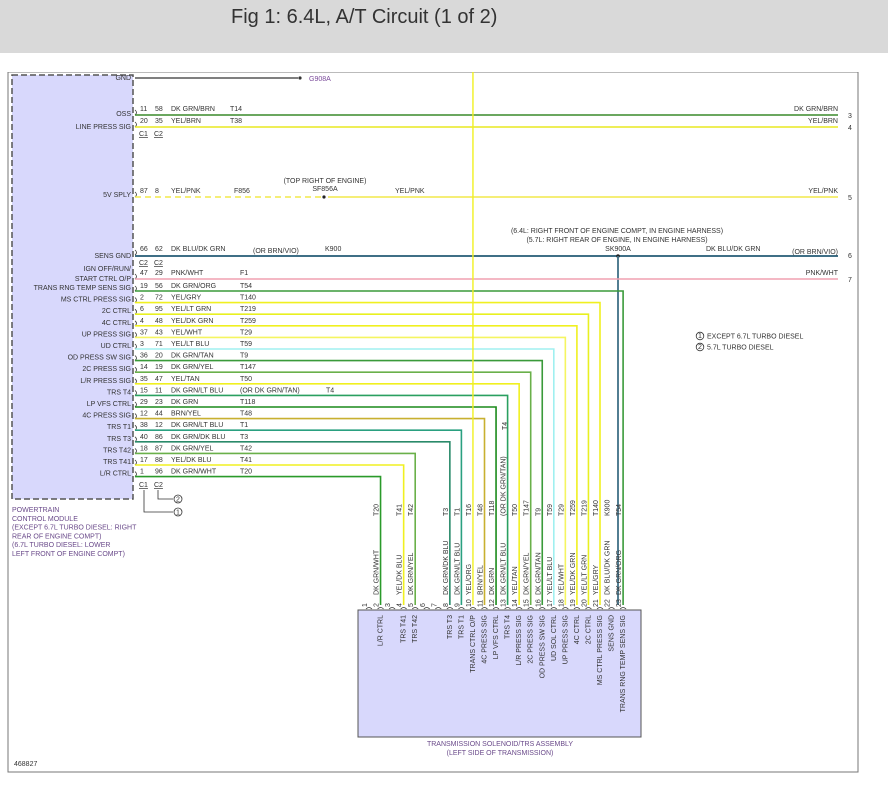 This screenshot has height=785, width=888. Describe the element at coordinates (364, 17) in the screenshot. I see `page-title: Fig 1: 6.4L, A/T Circuit (1 of 2)` at that location.